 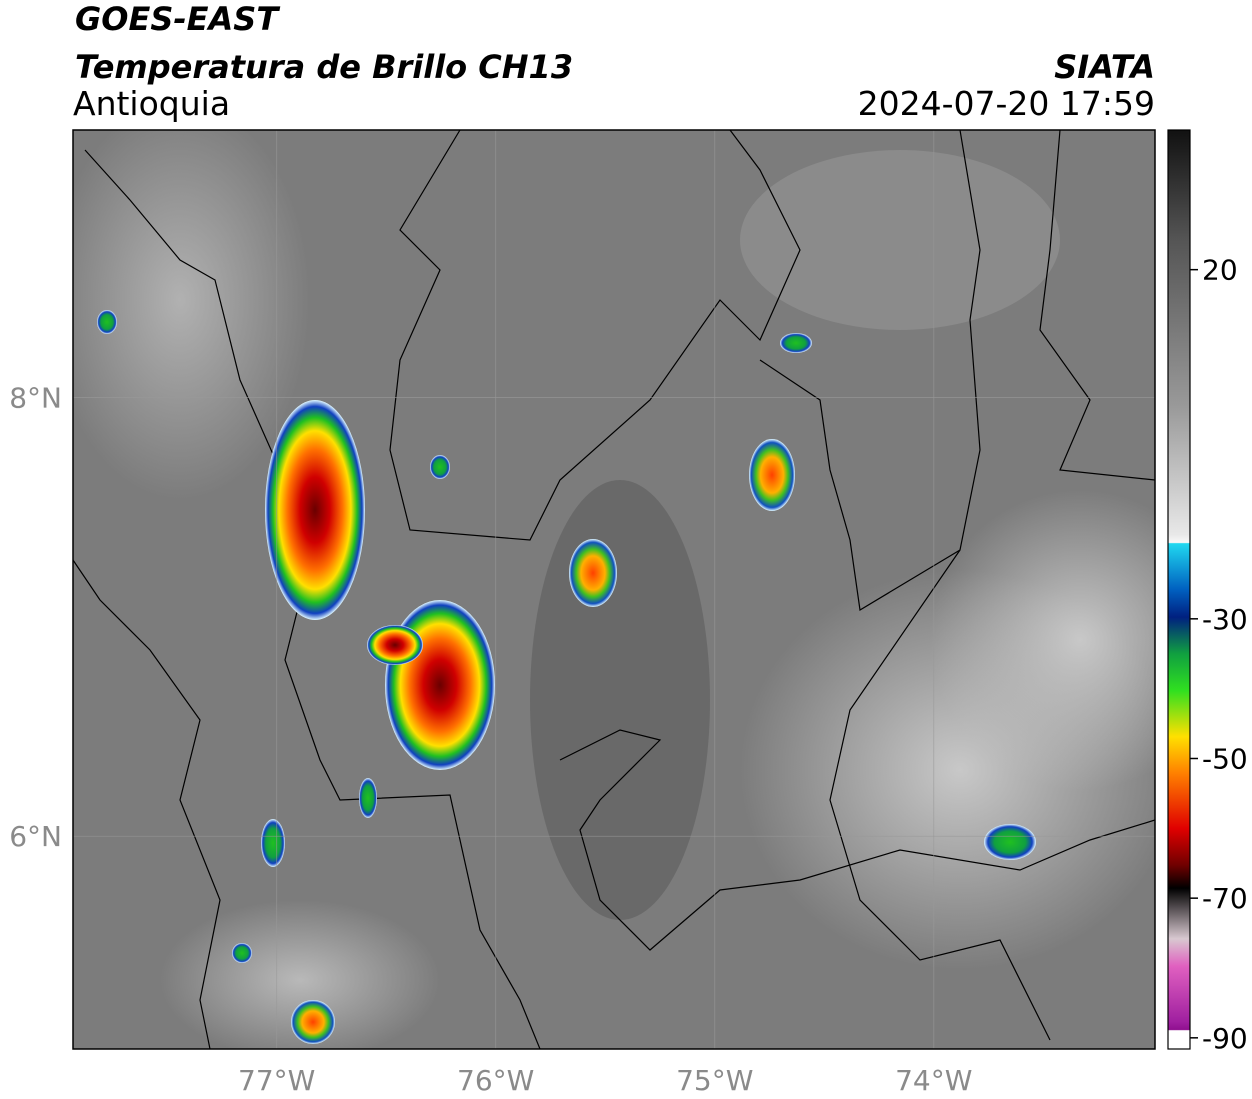 I want to click on colorbar, so click(x=1179, y=589).